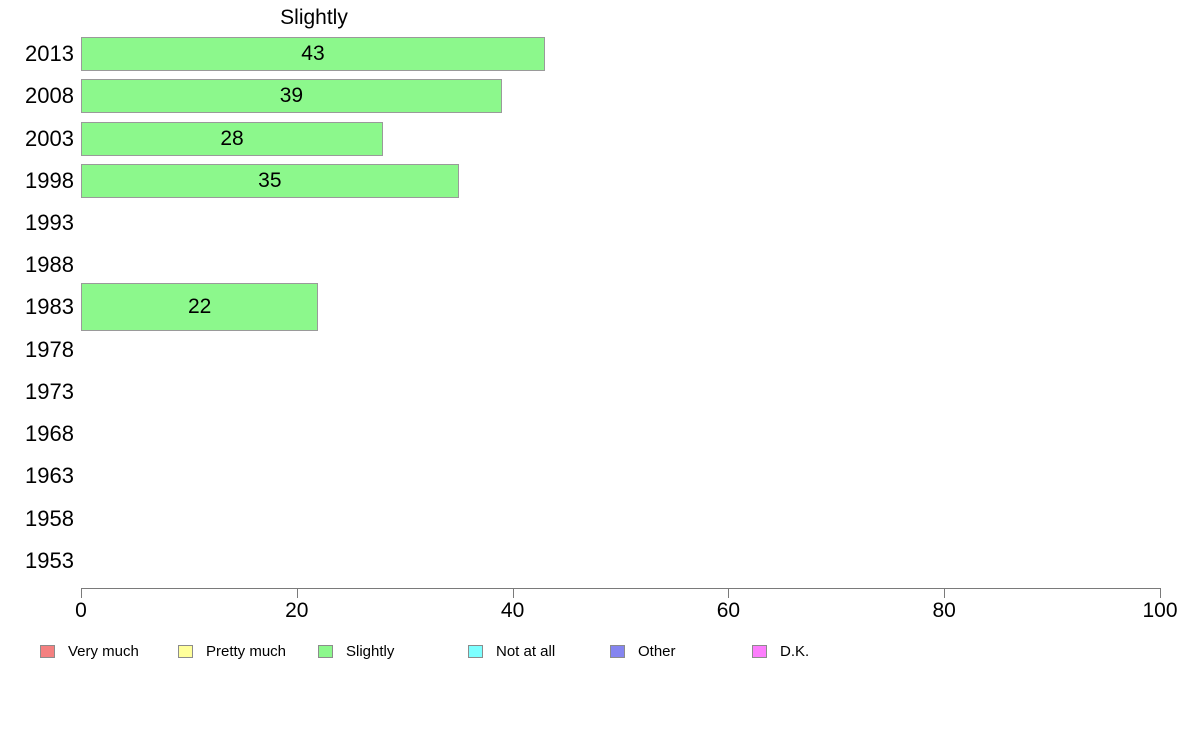 This screenshot has height=736, width=1188. Describe the element at coordinates (49, 518) in the screenshot. I see `y-axis-label: 1958` at that location.